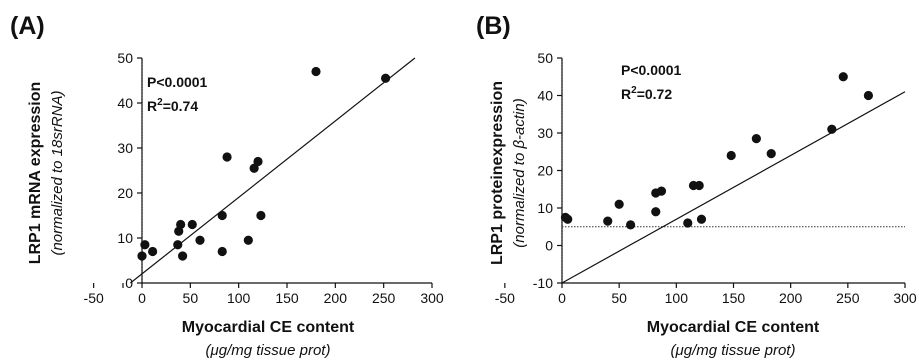  What do you see at coordinates (545, 58) in the screenshot?
I see `panel-b-y-tick-label: 50` at bounding box center [545, 58].